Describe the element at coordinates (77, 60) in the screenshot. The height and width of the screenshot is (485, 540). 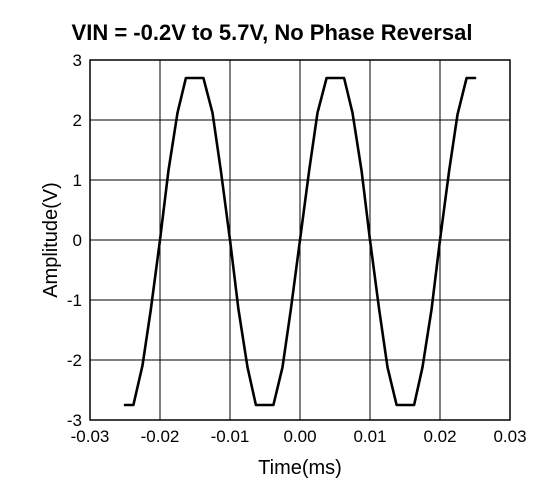
I see `y-tick-label: 3` at that location.